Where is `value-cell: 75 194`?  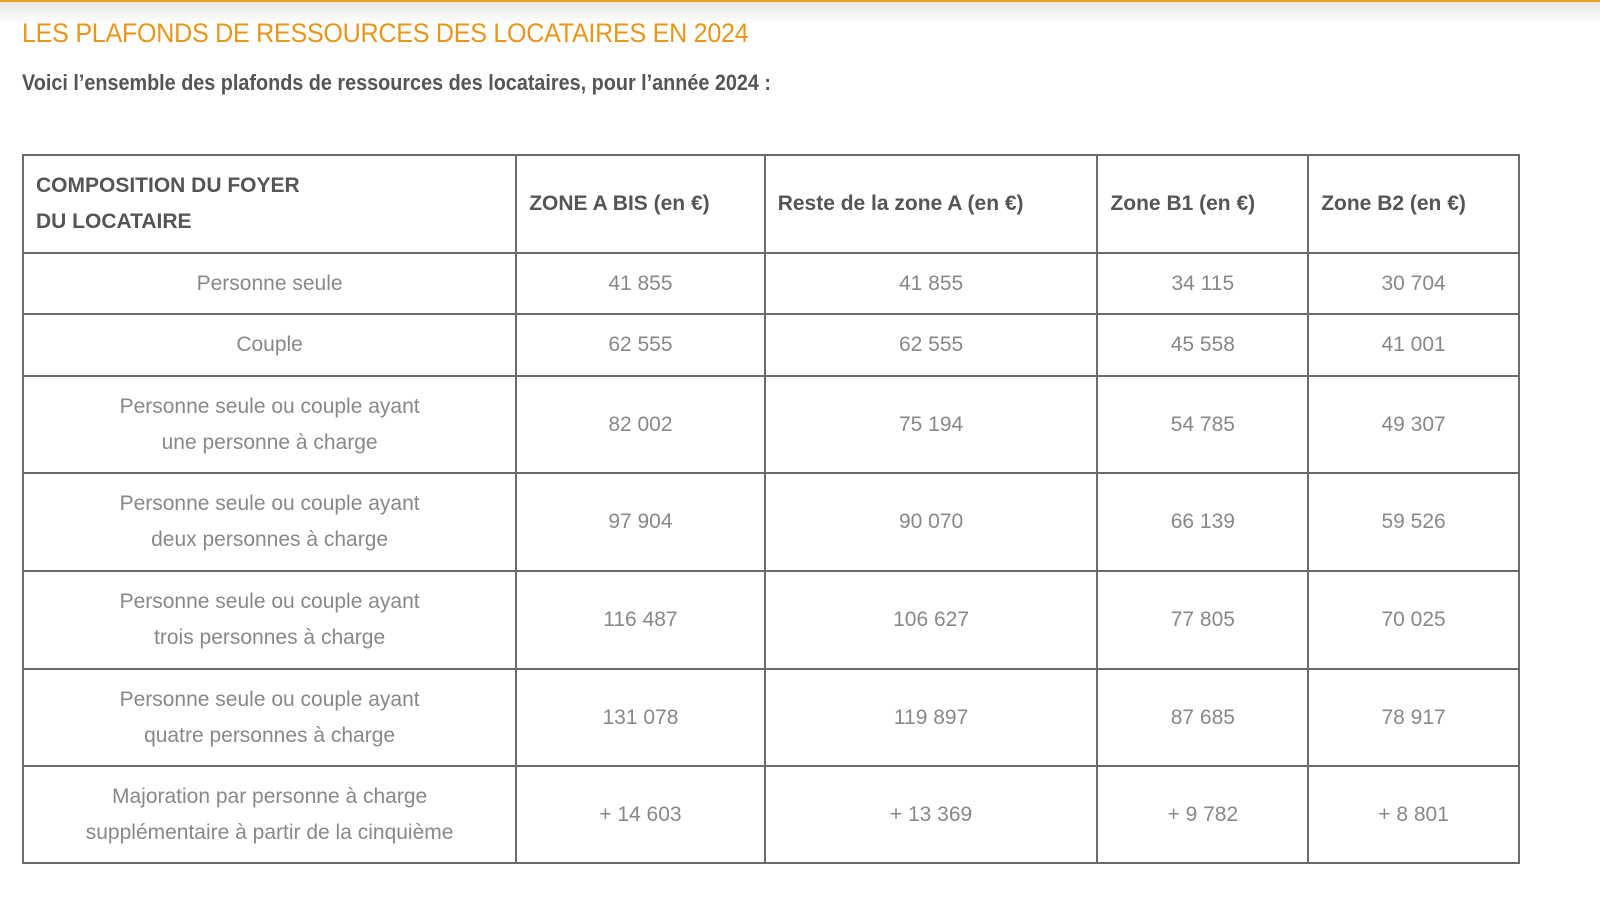
value-cell: 75 194 is located at coordinates (931, 424).